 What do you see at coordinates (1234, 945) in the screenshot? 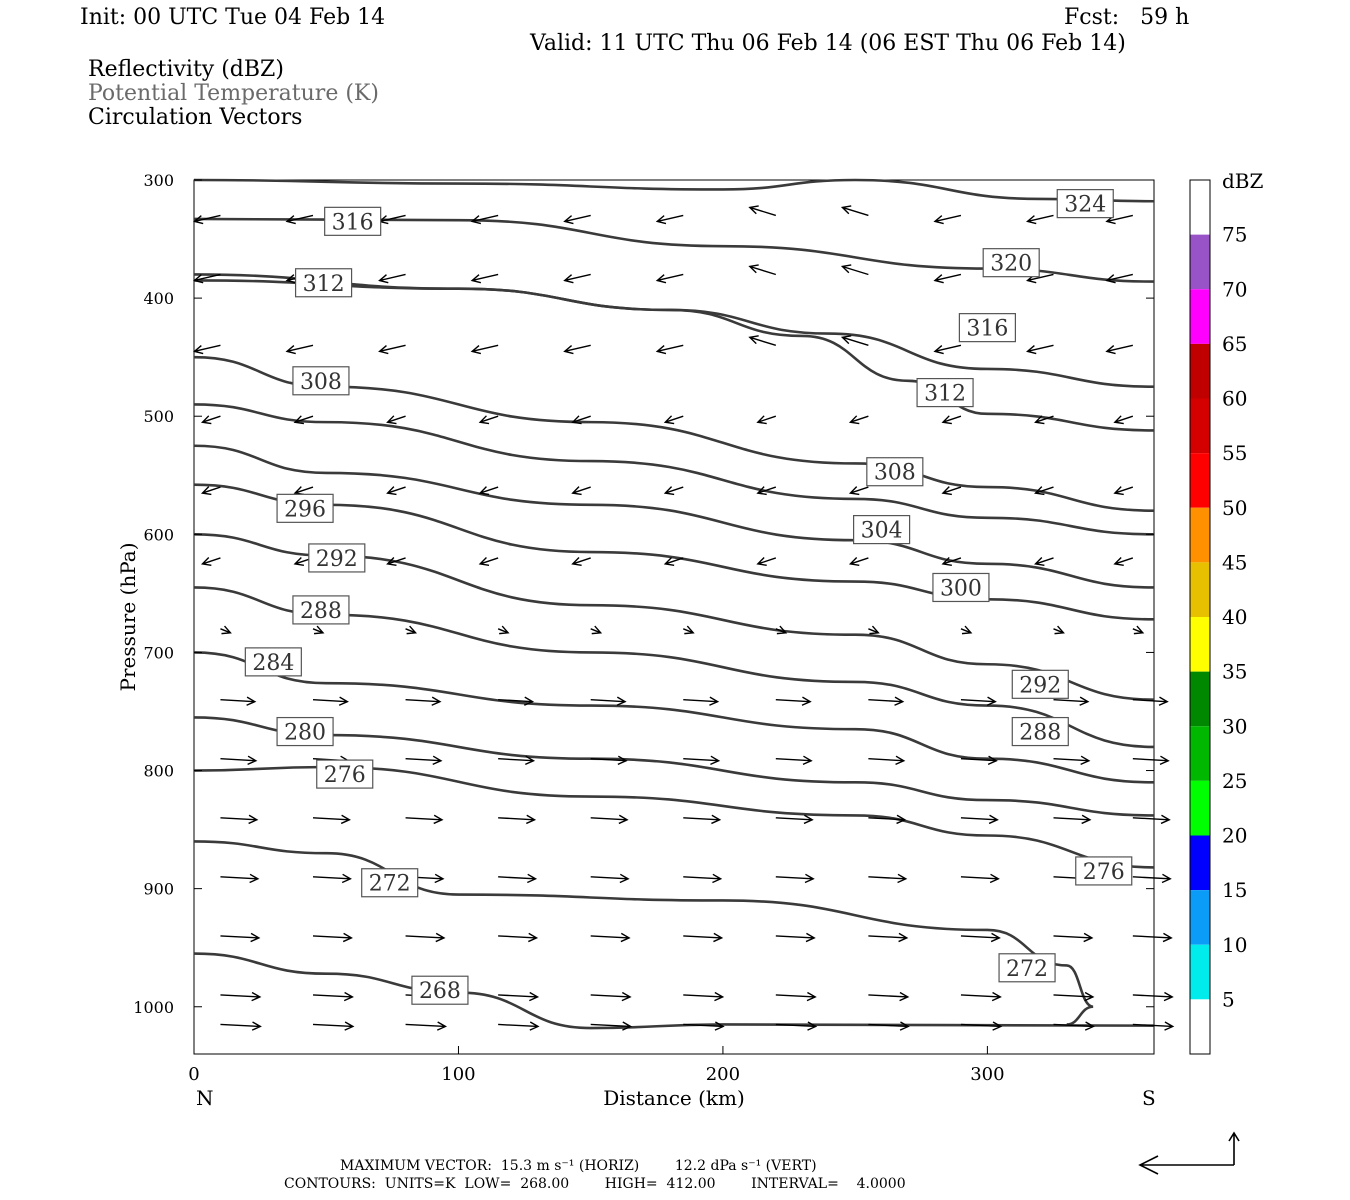
I see `colorbar-level-label: 10` at bounding box center [1234, 945].